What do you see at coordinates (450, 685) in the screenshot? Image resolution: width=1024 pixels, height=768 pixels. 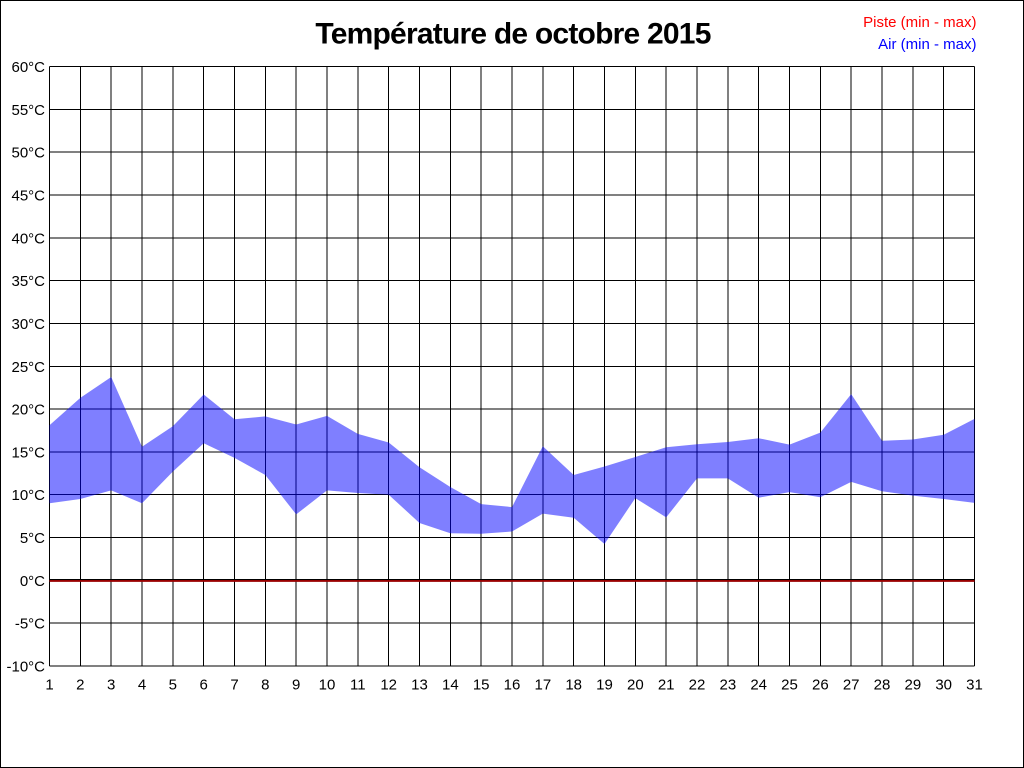 I see `svg-text: 14` at bounding box center [450, 685].